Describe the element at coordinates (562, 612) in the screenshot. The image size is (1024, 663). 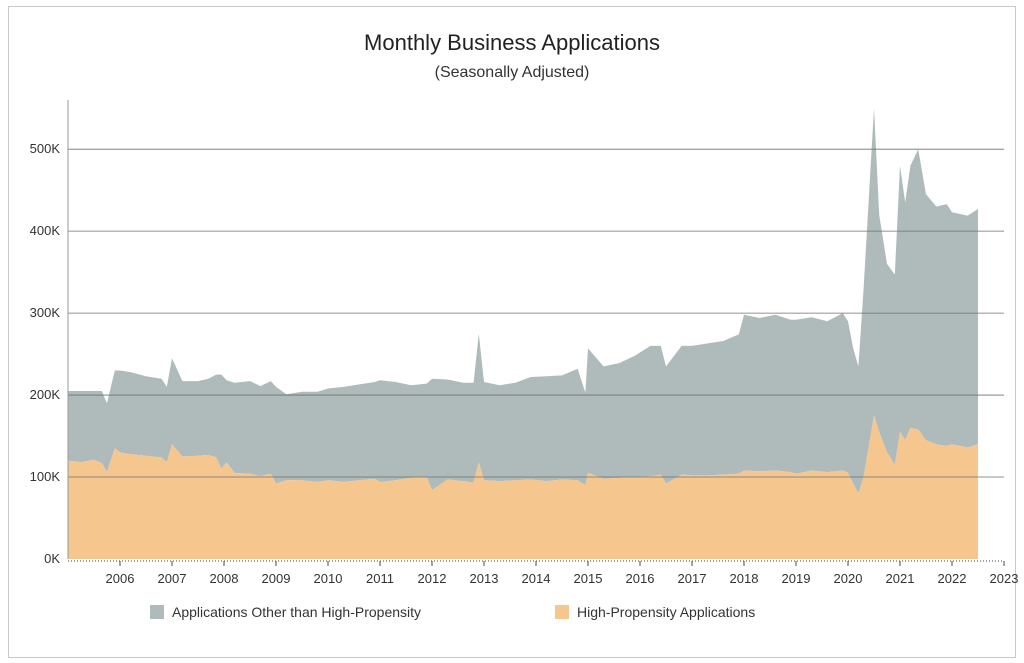
I see `legend-swatch-high-propensity` at that location.